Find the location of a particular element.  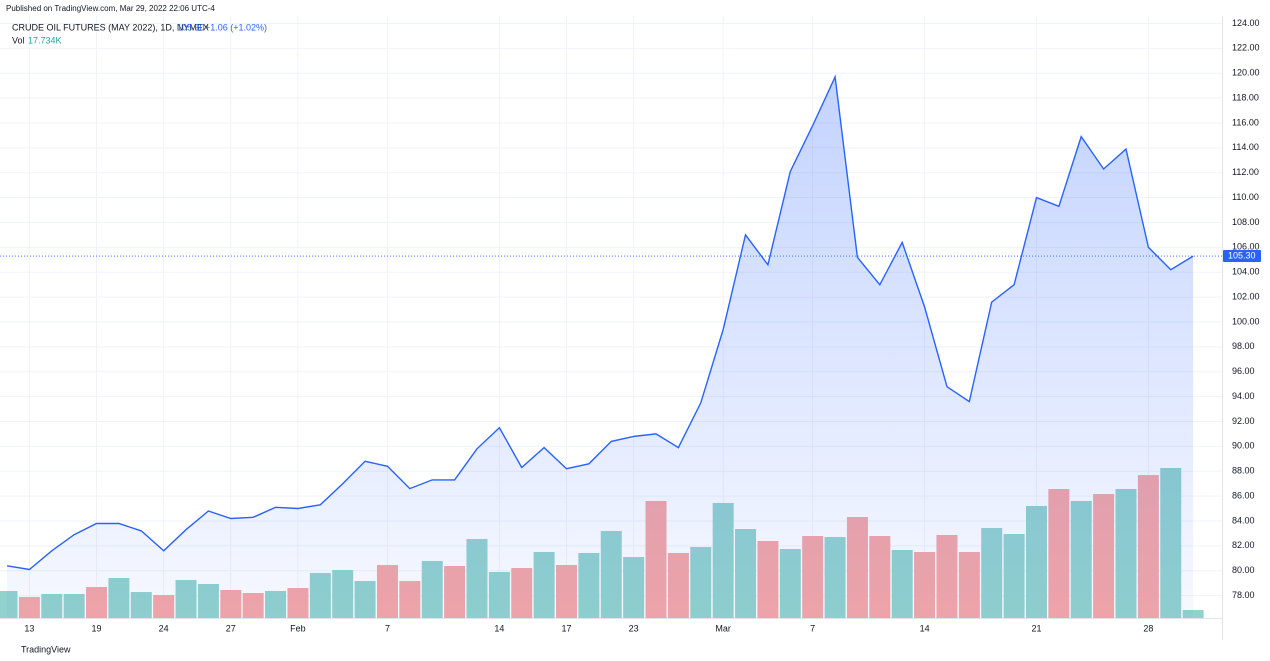

y-tick-label: 110.00 is located at coordinates (1245, 197).